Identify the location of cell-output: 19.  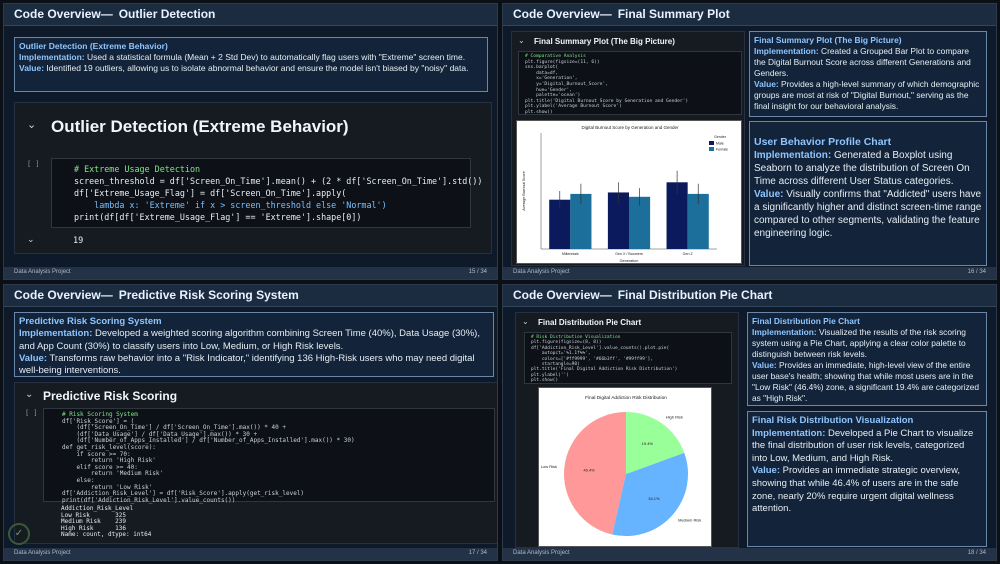
(78, 241).